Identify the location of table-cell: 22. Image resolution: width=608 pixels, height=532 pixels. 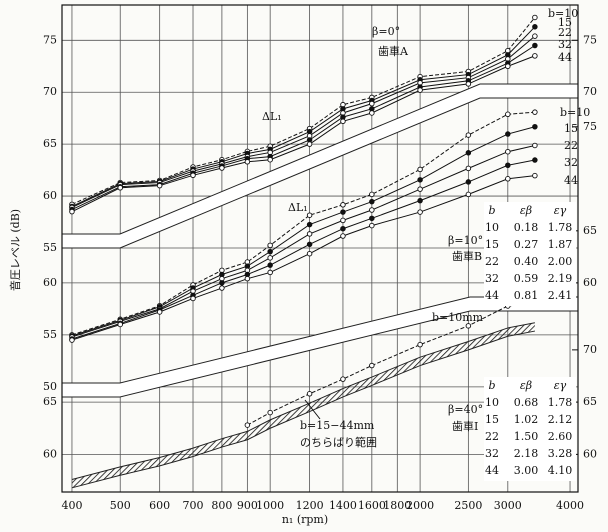
(492, 261).